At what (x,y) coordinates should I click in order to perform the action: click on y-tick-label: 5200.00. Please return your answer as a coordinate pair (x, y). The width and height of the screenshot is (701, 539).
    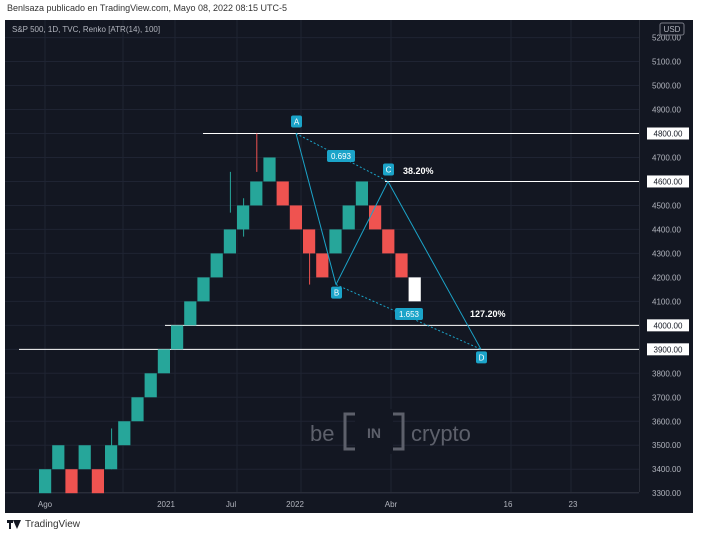
    Looking at the image, I should click on (666, 38).